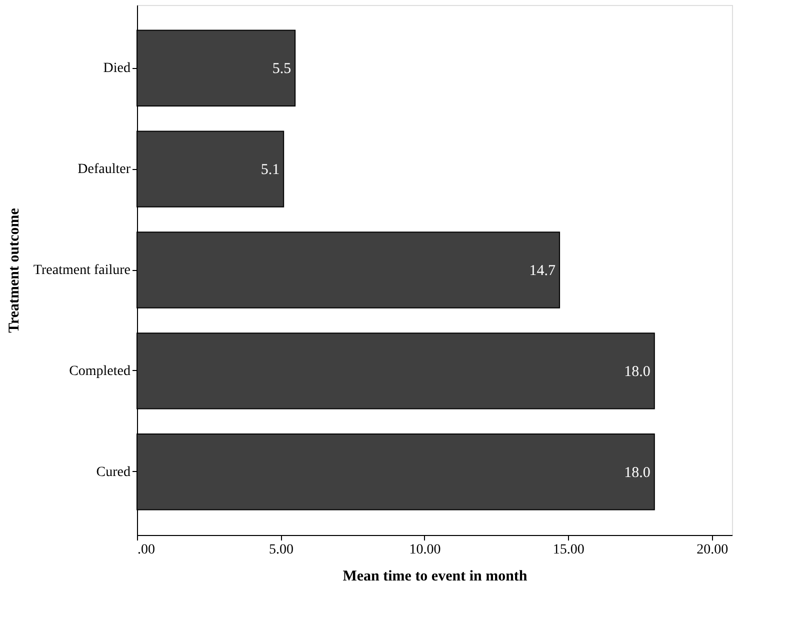 The width and height of the screenshot is (805, 625). I want to click on x-tick-label: 5.00, so click(281, 550).